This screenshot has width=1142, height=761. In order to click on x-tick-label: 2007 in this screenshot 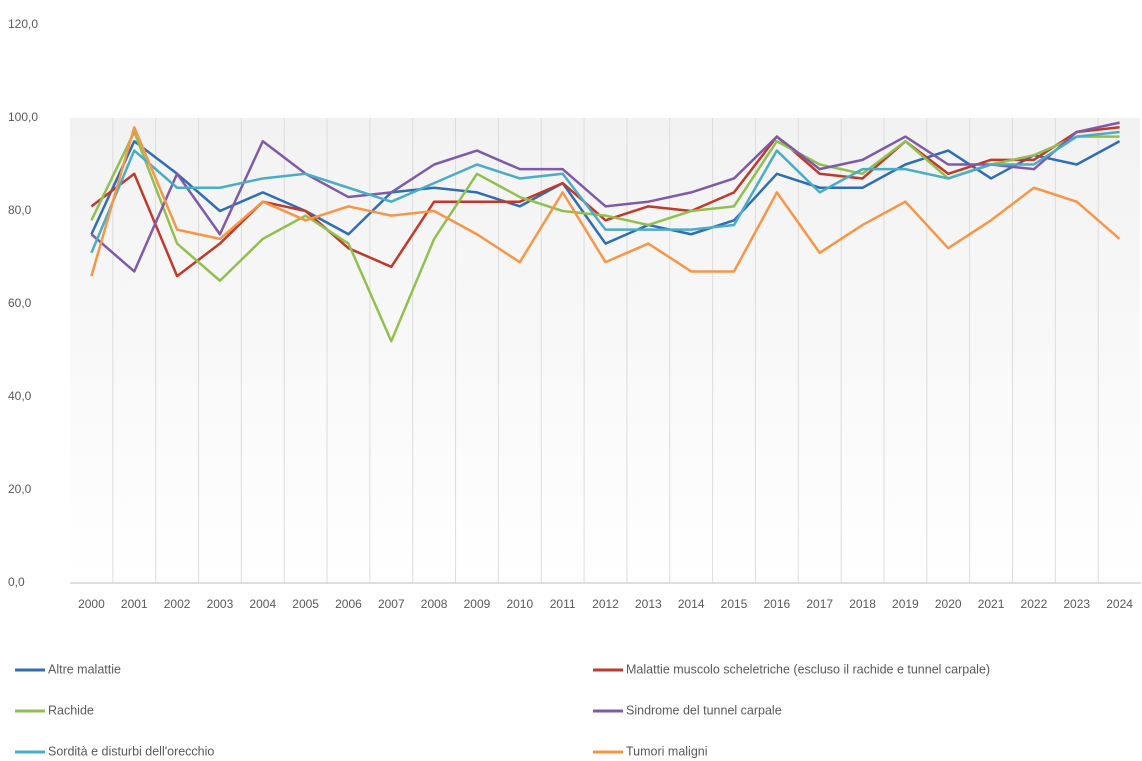, I will do `click(391, 604)`.